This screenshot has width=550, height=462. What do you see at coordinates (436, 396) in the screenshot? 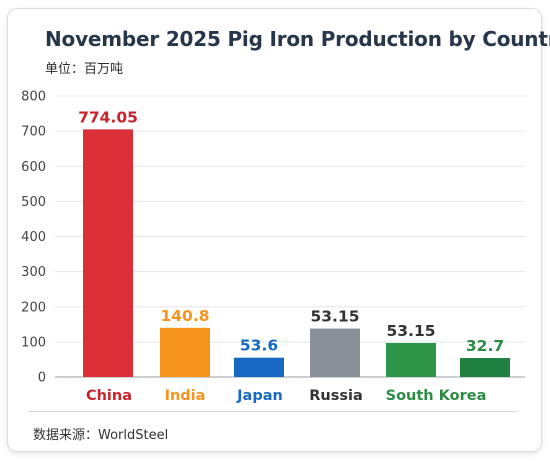
I see `category-label: South Korea` at bounding box center [436, 396].